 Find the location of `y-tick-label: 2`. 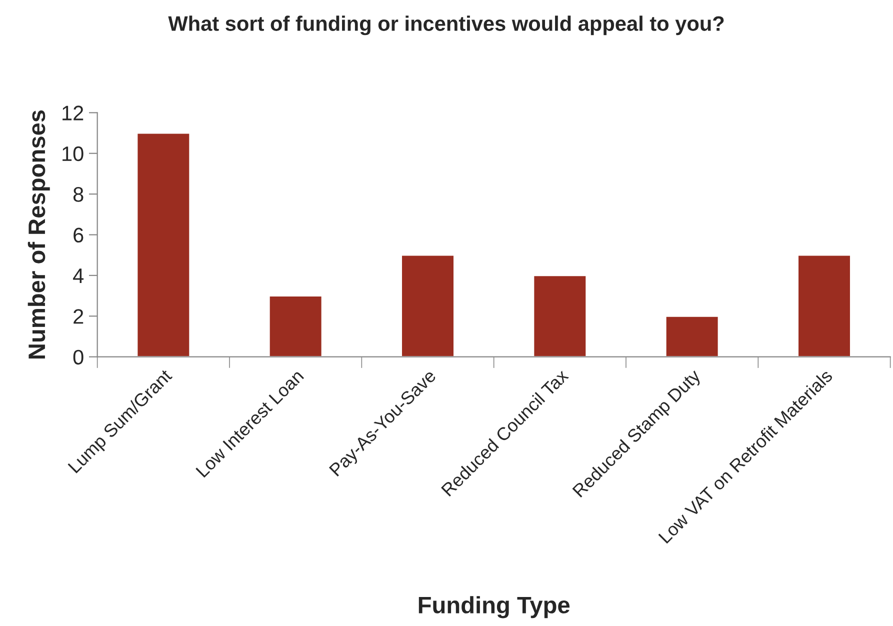

y-tick-label: 2 is located at coordinates (79, 316).